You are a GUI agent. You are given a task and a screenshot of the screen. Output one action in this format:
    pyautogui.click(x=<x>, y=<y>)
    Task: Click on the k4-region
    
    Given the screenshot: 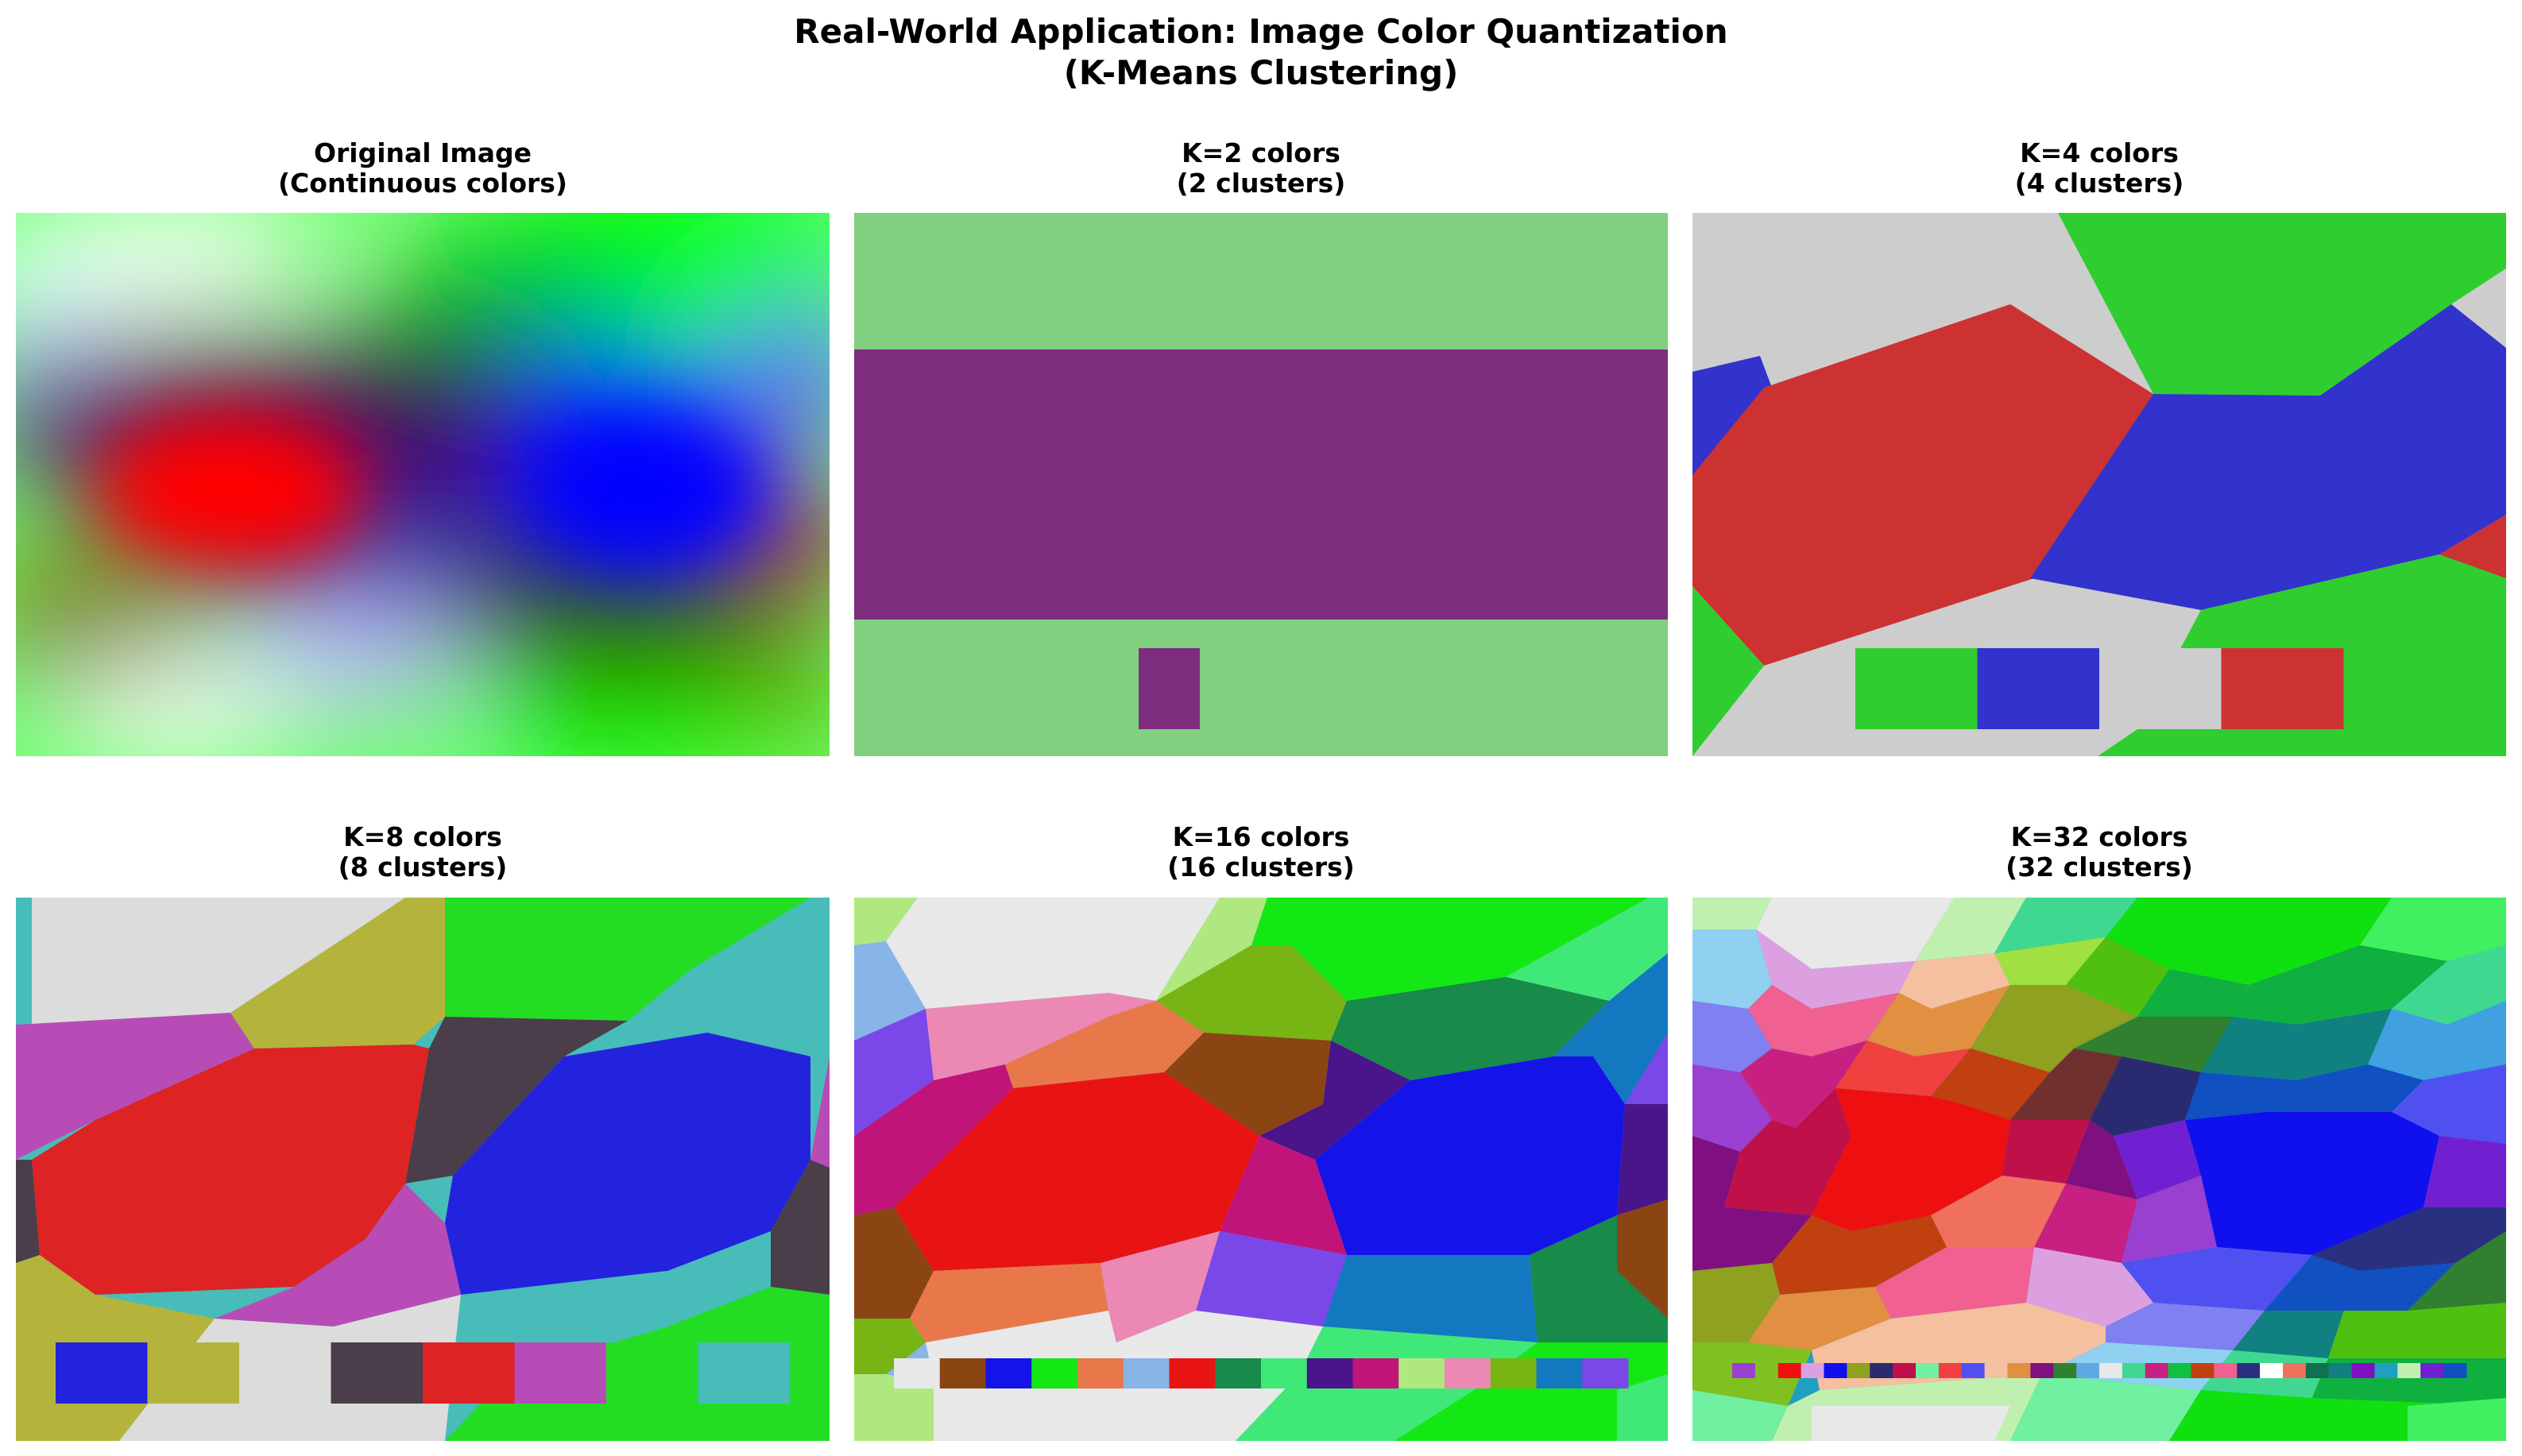 What is the action you would take?
    pyautogui.click(x=2282, y=304)
    